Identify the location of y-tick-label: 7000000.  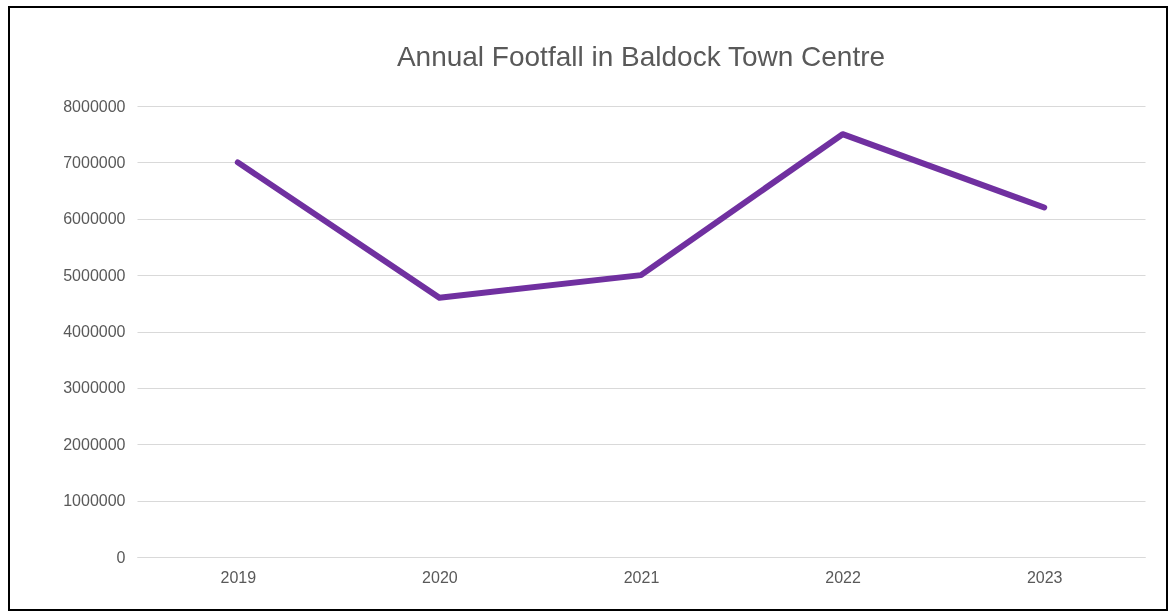
(94, 162).